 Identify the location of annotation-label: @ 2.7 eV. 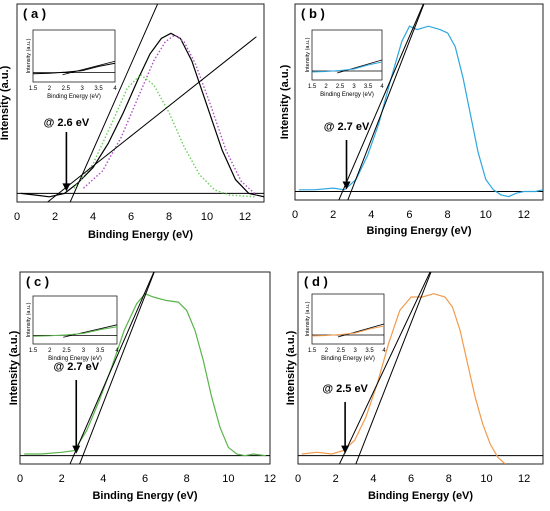
(76, 367).